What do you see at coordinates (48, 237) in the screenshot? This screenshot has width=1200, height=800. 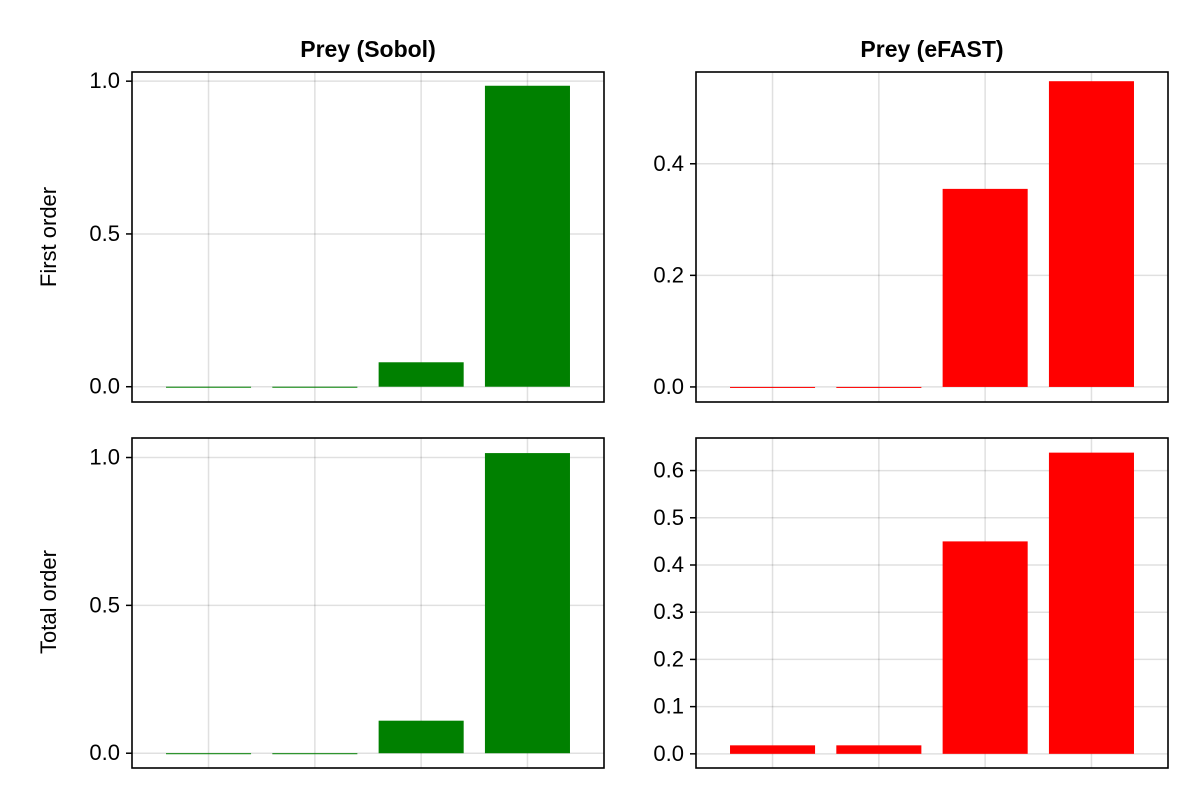 I see `y-axis-label: First order` at bounding box center [48, 237].